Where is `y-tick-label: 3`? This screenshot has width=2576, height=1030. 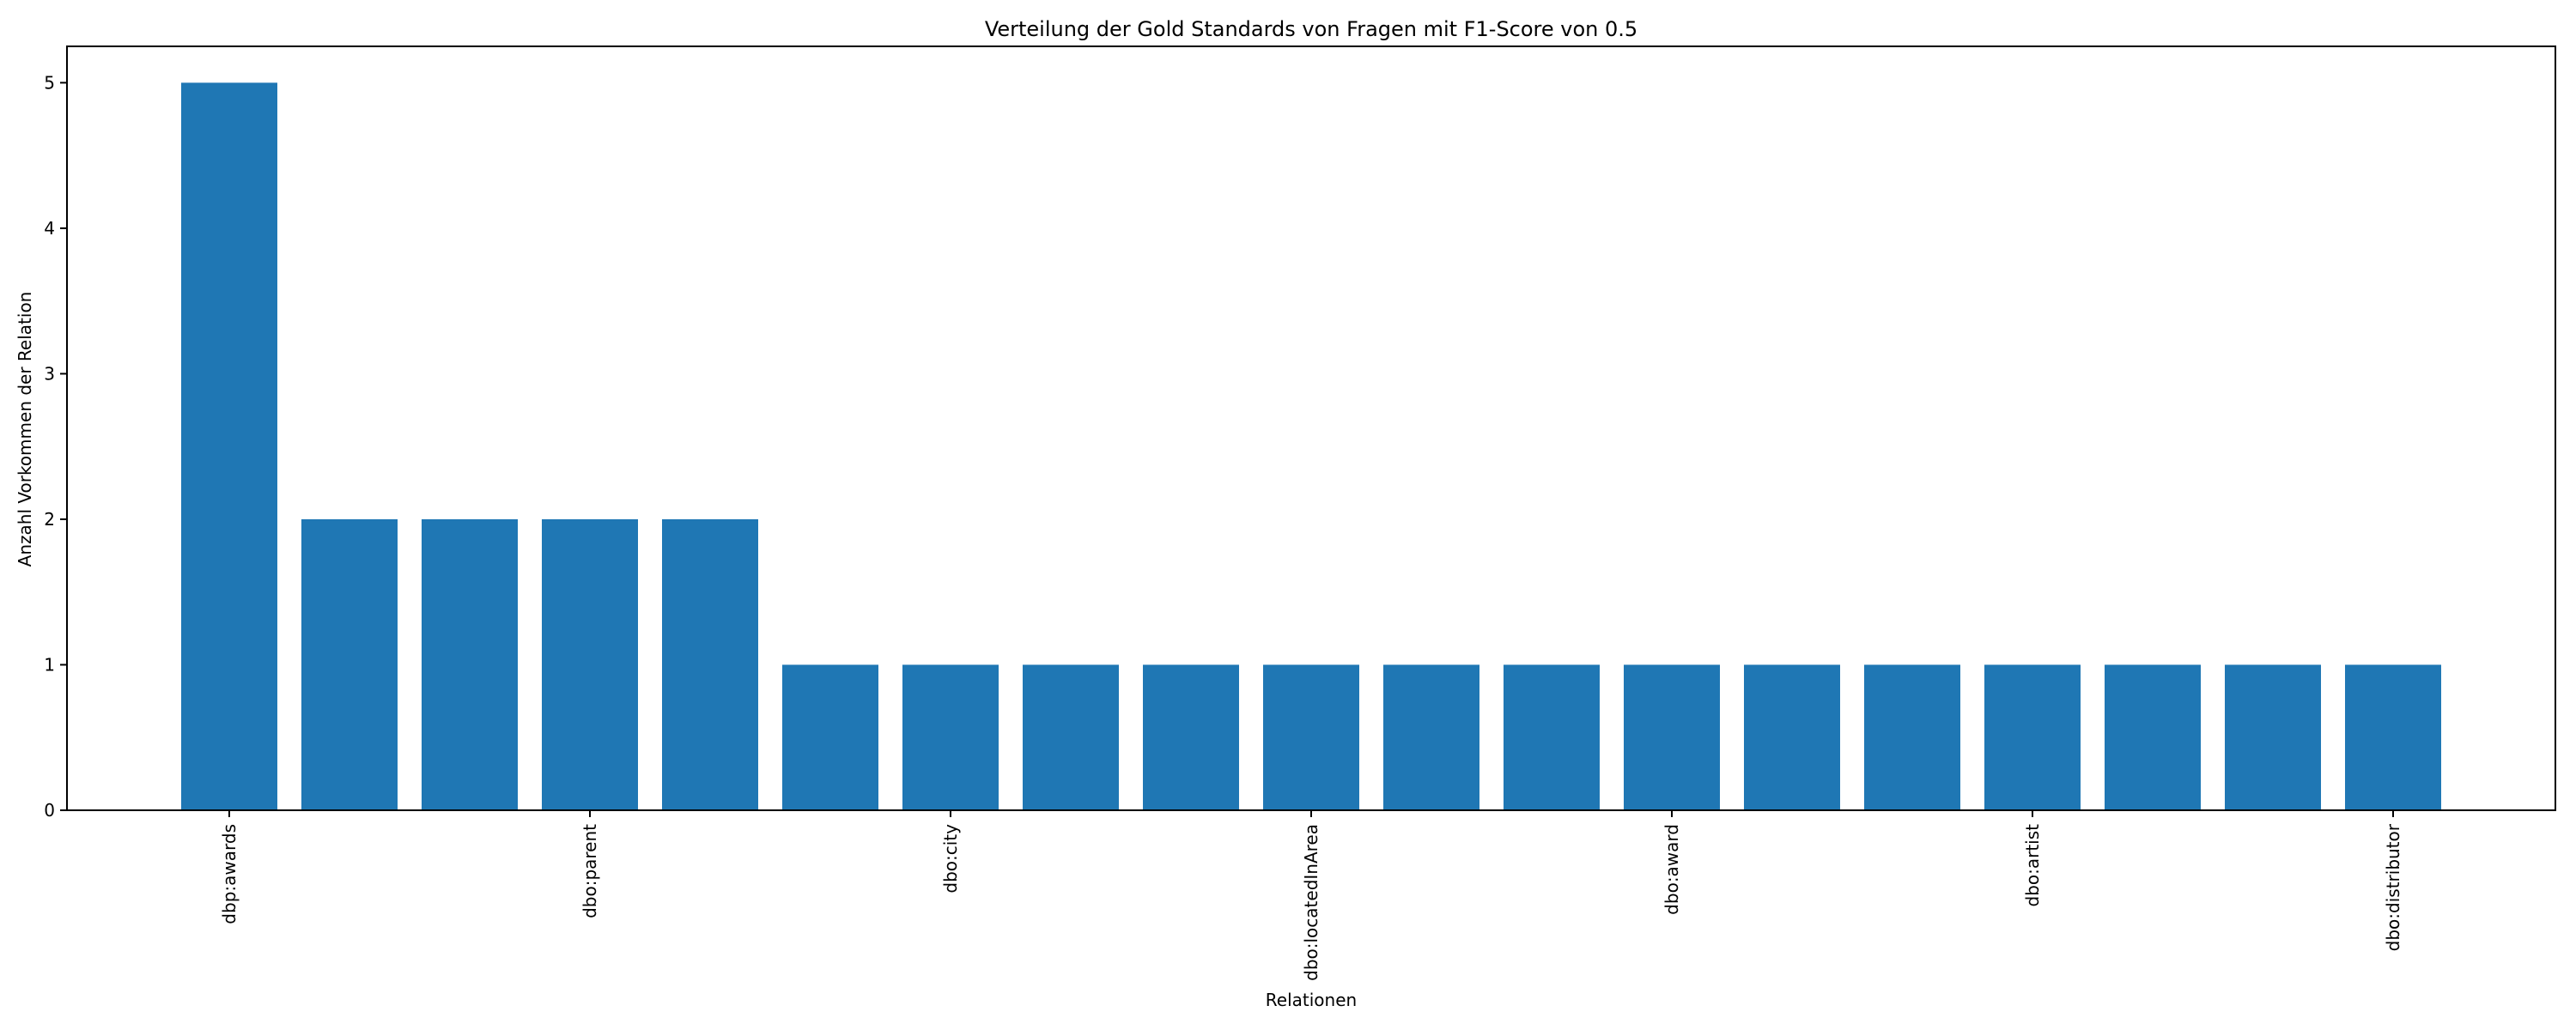
y-tick-label: 3 is located at coordinates (49, 373).